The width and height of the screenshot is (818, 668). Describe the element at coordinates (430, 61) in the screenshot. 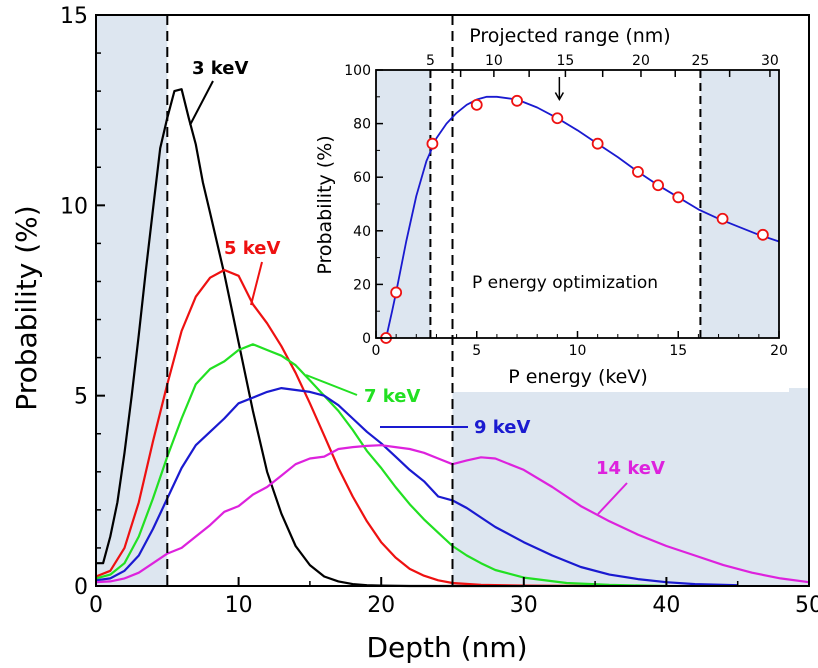

I see `inset-top-tick-label: 5` at that location.